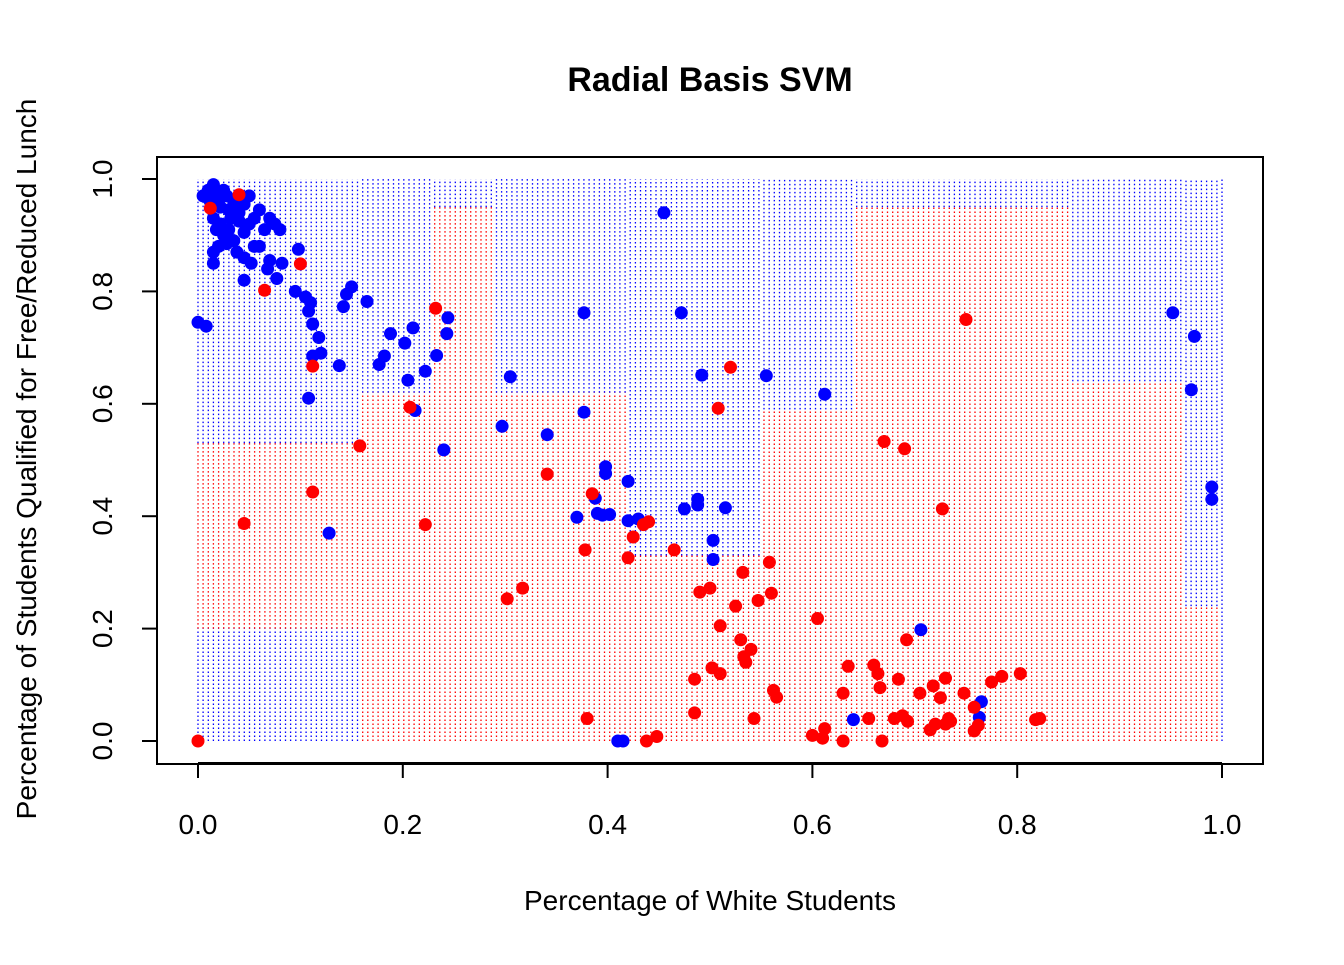  Describe the element at coordinates (1222, 824) in the screenshot. I see `x-tick-label: 1.0` at that location.